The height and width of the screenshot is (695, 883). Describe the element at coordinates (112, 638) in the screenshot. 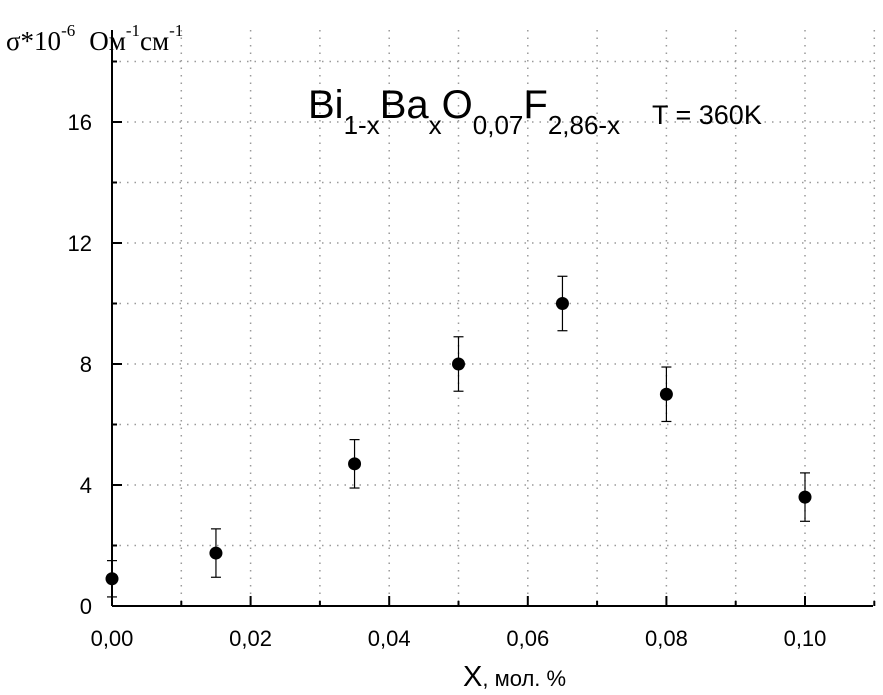

I see `x-tick-label: 0,00` at that location.